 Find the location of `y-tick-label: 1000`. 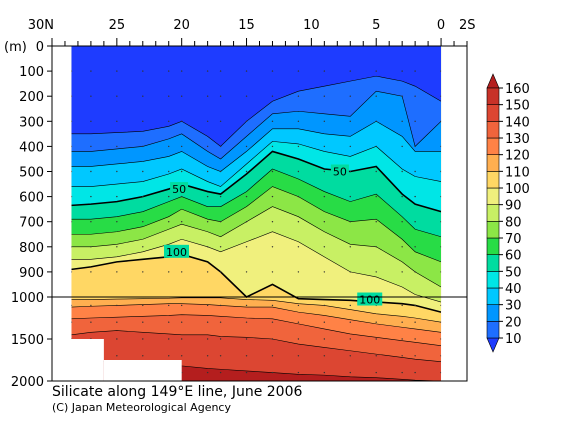

y-tick-label: 1000 is located at coordinates (27, 298).